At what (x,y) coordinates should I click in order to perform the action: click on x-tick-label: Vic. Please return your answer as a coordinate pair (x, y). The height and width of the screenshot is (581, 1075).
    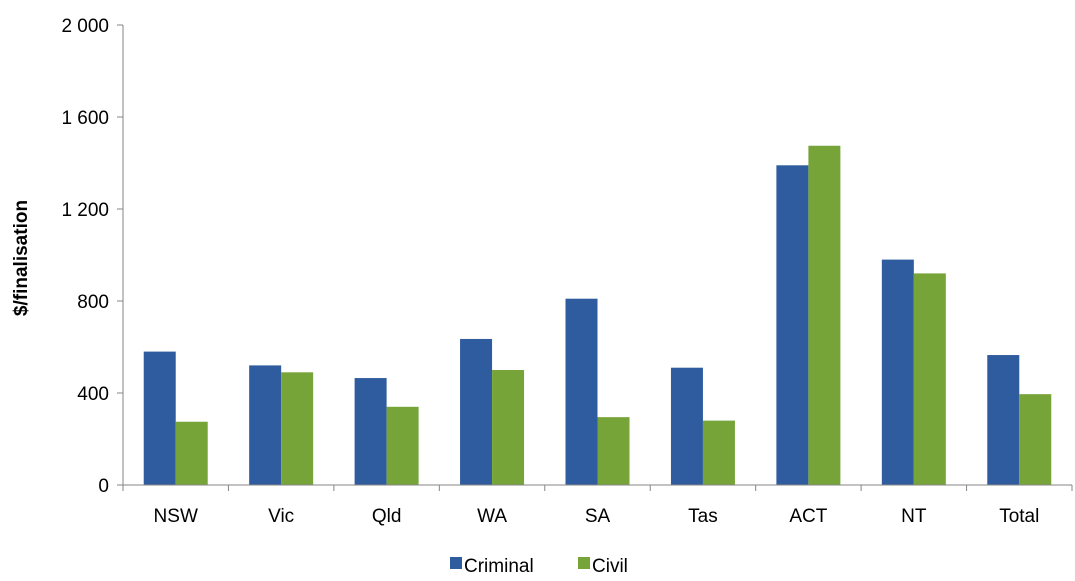
    Looking at the image, I should click on (281, 516).